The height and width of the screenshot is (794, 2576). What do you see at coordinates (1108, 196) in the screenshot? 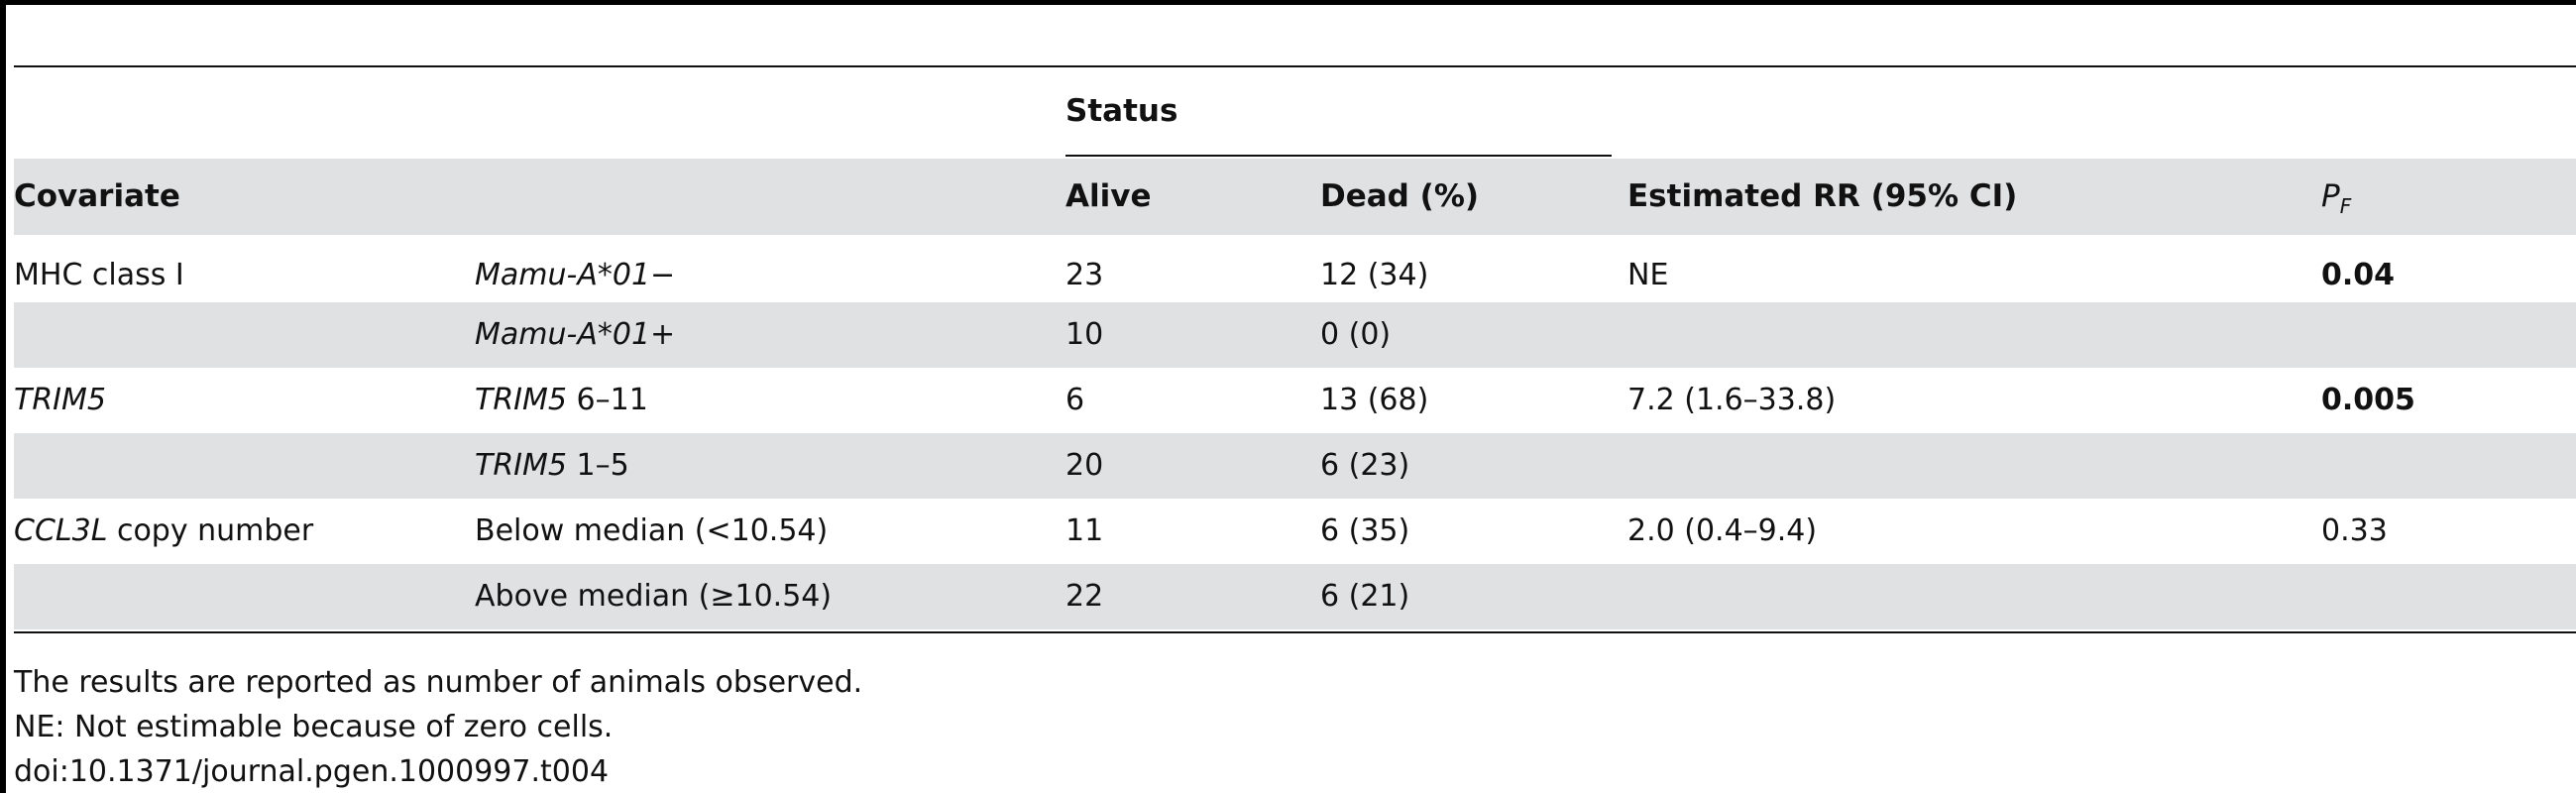
I see `header-alive: Alive` at bounding box center [1108, 196].